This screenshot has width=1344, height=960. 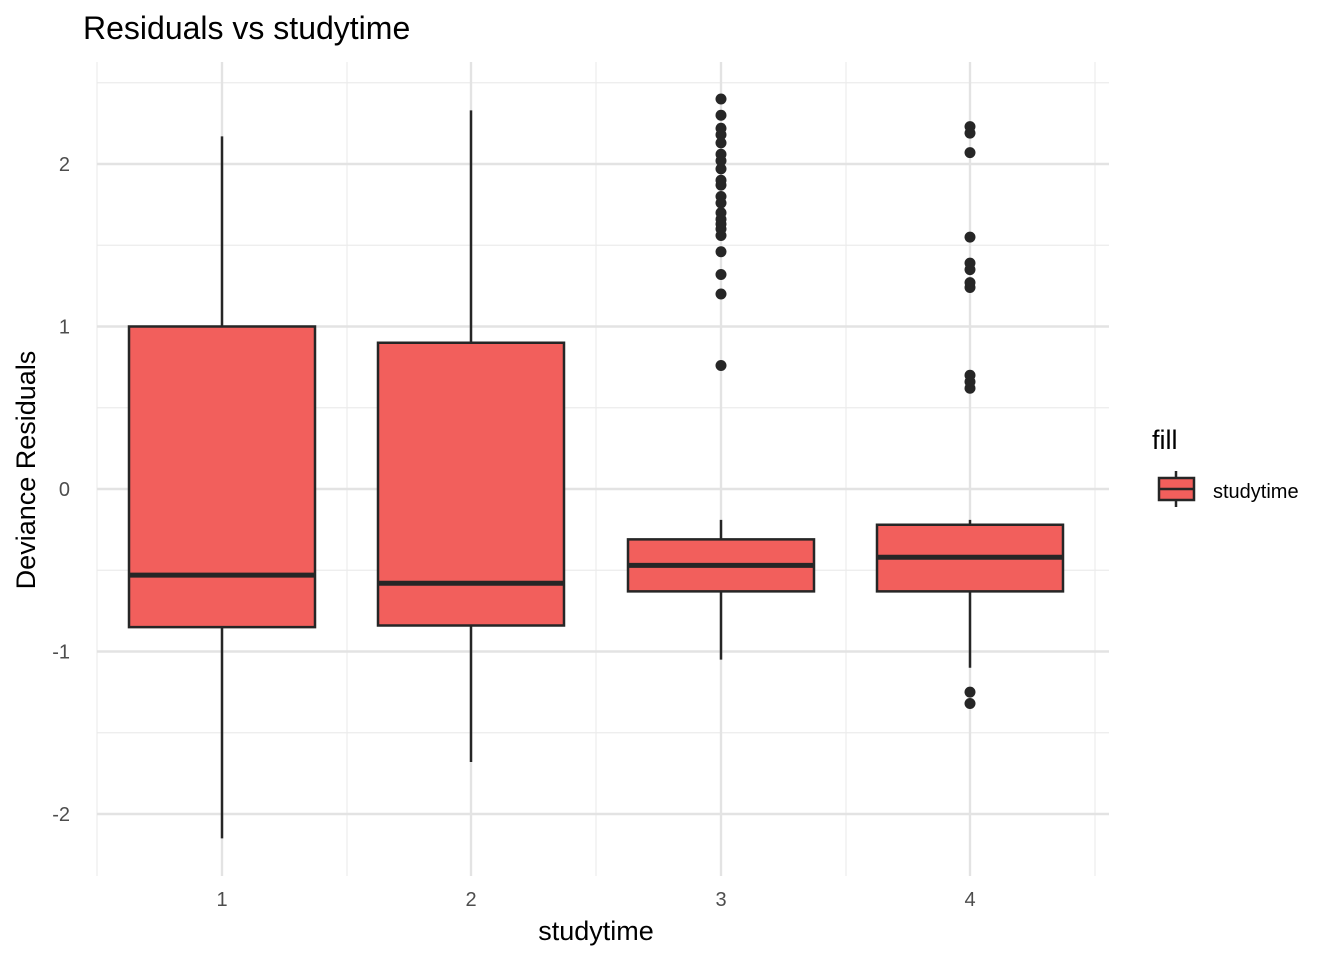 I want to click on legend-label: studytime, so click(x=1256, y=492).